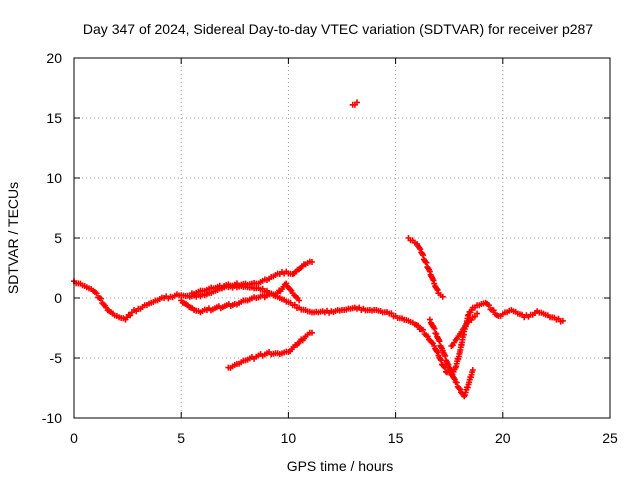  What do you see at coordinates (181, 438) in the screenshot?
I see `x-tick-label: 5` at bounding box center [181, 438].